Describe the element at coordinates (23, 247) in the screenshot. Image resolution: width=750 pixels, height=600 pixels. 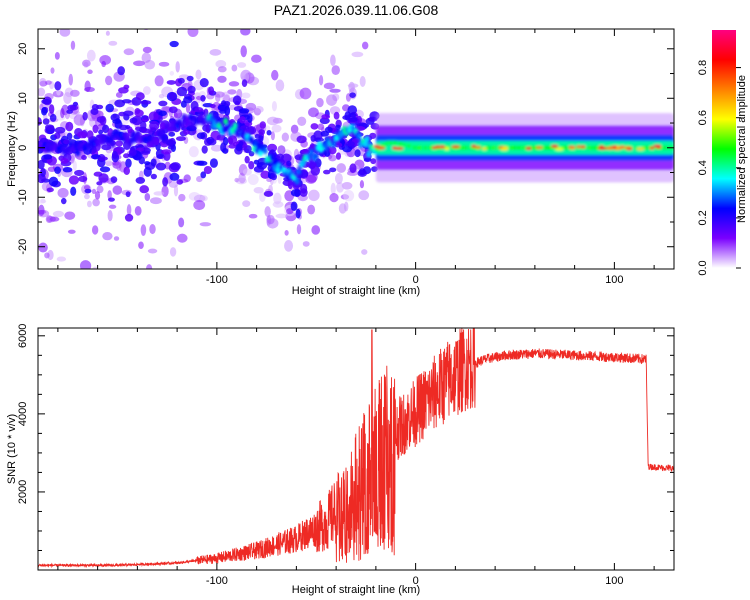
I see `spectrogram-ytick-label: -20` at that location.